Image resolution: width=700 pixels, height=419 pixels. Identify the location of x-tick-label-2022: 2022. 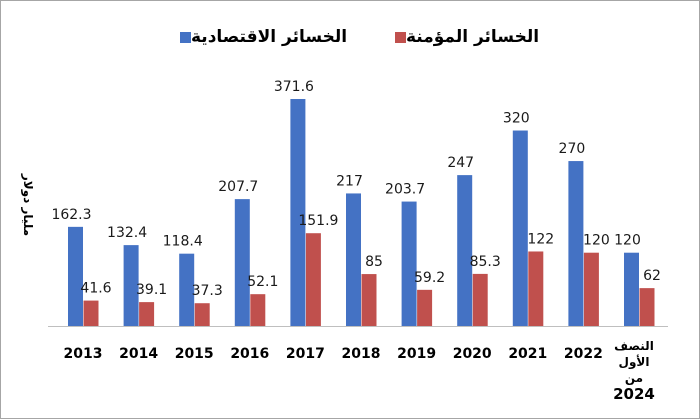
(583, 354).